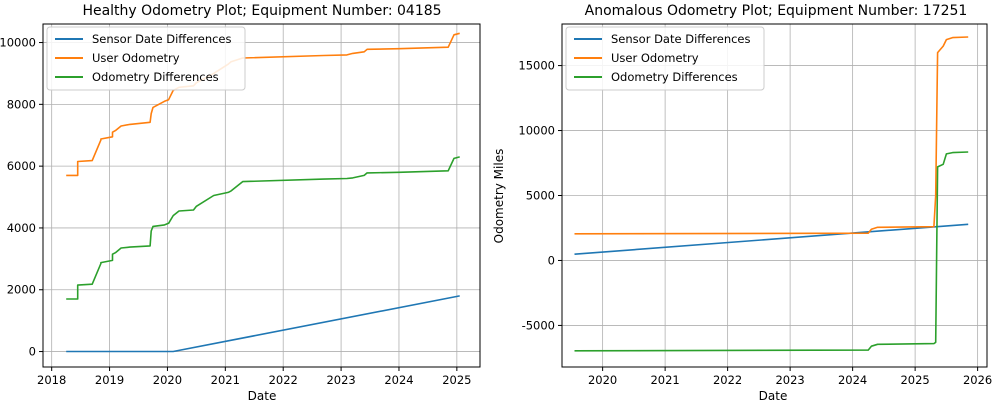 Image resolution: width=1000 pixels, height=407 pixels. What do you see at coordinates (914, 380) in the screenshot?
I see `chart-anomalous-xtick-label: 2025` at bounding box center [914, 380].